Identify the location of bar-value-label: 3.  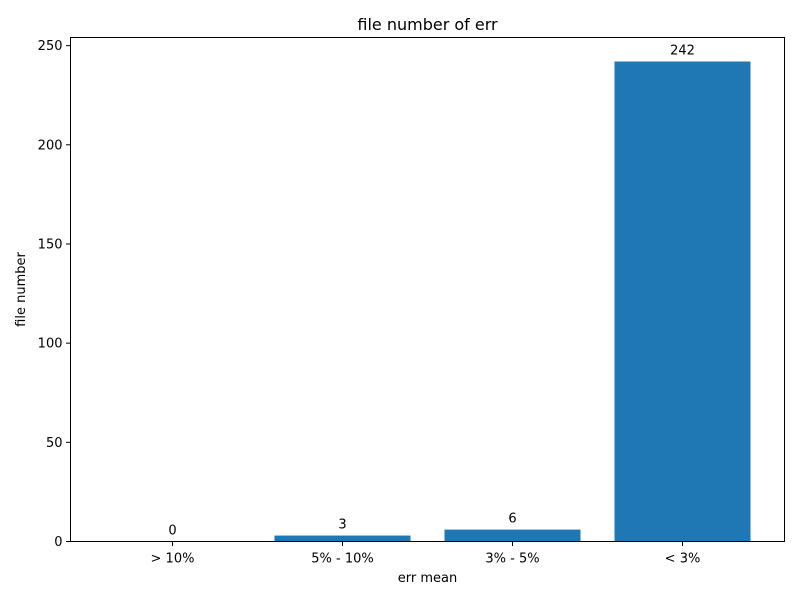
(342, 525).